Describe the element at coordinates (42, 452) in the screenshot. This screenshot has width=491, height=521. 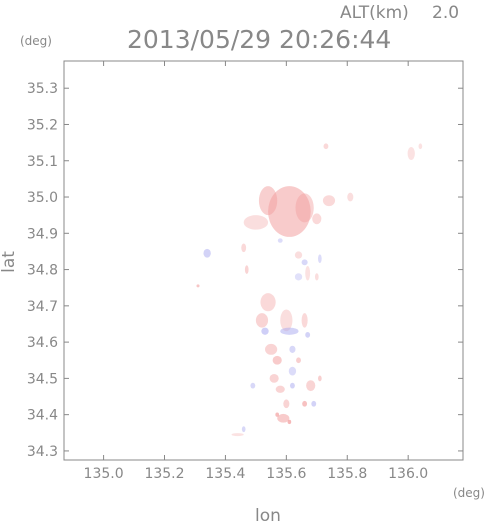
I see `y-tick-label: 34.3` at that location.